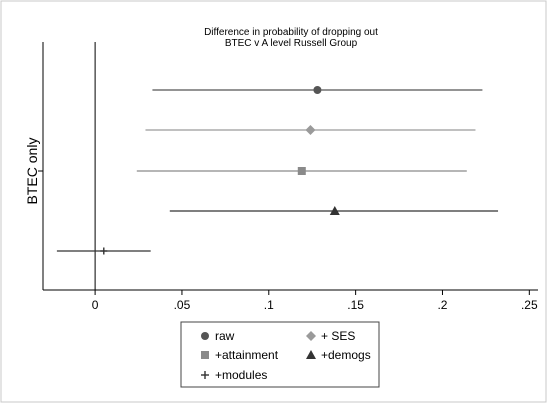  I want to click on legend-marker-attainment, so click(205, 355).